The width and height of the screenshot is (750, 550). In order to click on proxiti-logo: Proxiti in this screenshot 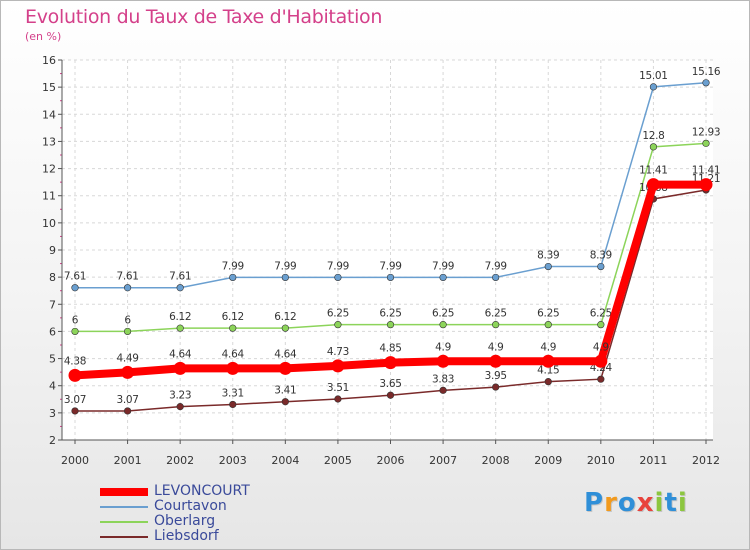, I will do `click(636, 503)`.